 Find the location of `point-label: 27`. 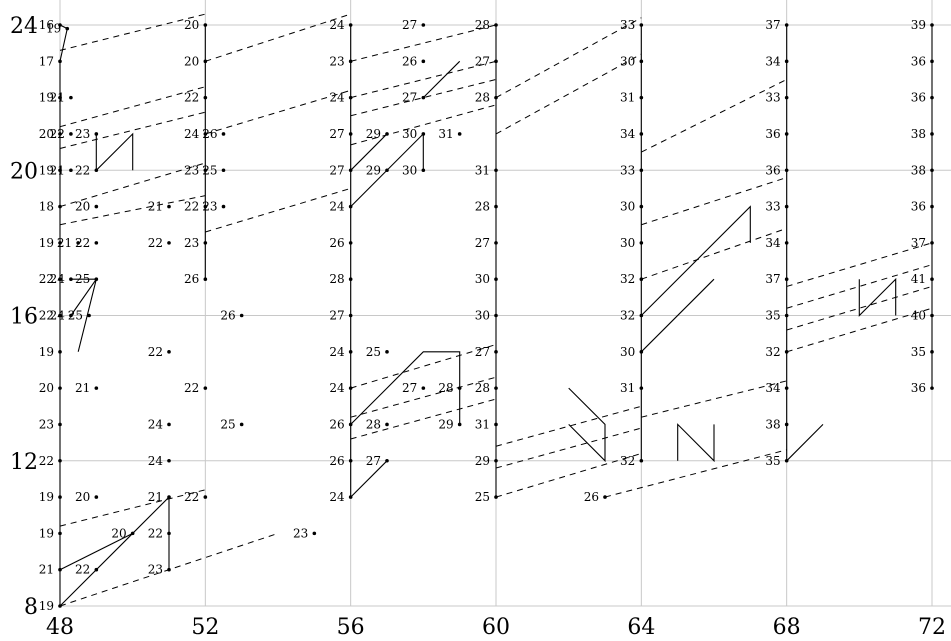

point-label: 27 is located at coordinates (373, 461).